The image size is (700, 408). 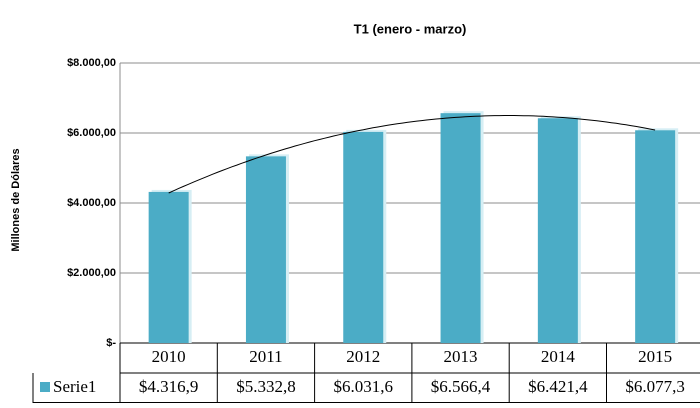 I want to click on chart-title: T1 (enero - marzo), so click(x=410, y=28).